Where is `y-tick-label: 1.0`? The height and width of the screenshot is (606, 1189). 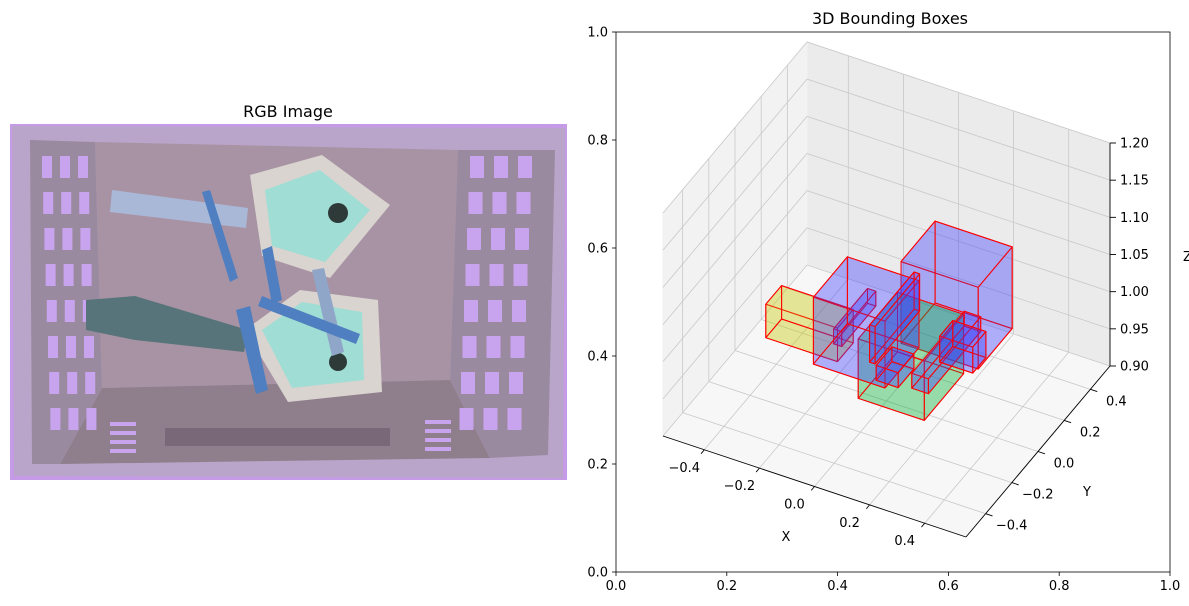
y-tick-label: 1.0 is located at coordinates (597, 33).